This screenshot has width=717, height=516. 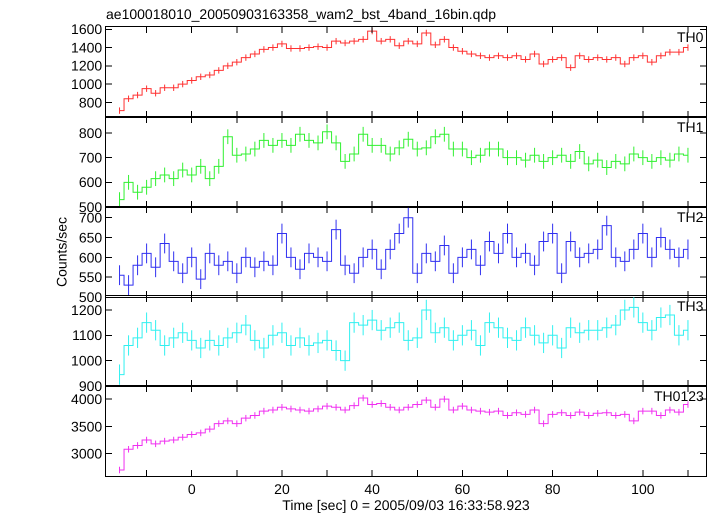 What do you see at coordinates (690, 126) in the screenshot?
I see `series-label: TH1` at bounding box center [690, 126].